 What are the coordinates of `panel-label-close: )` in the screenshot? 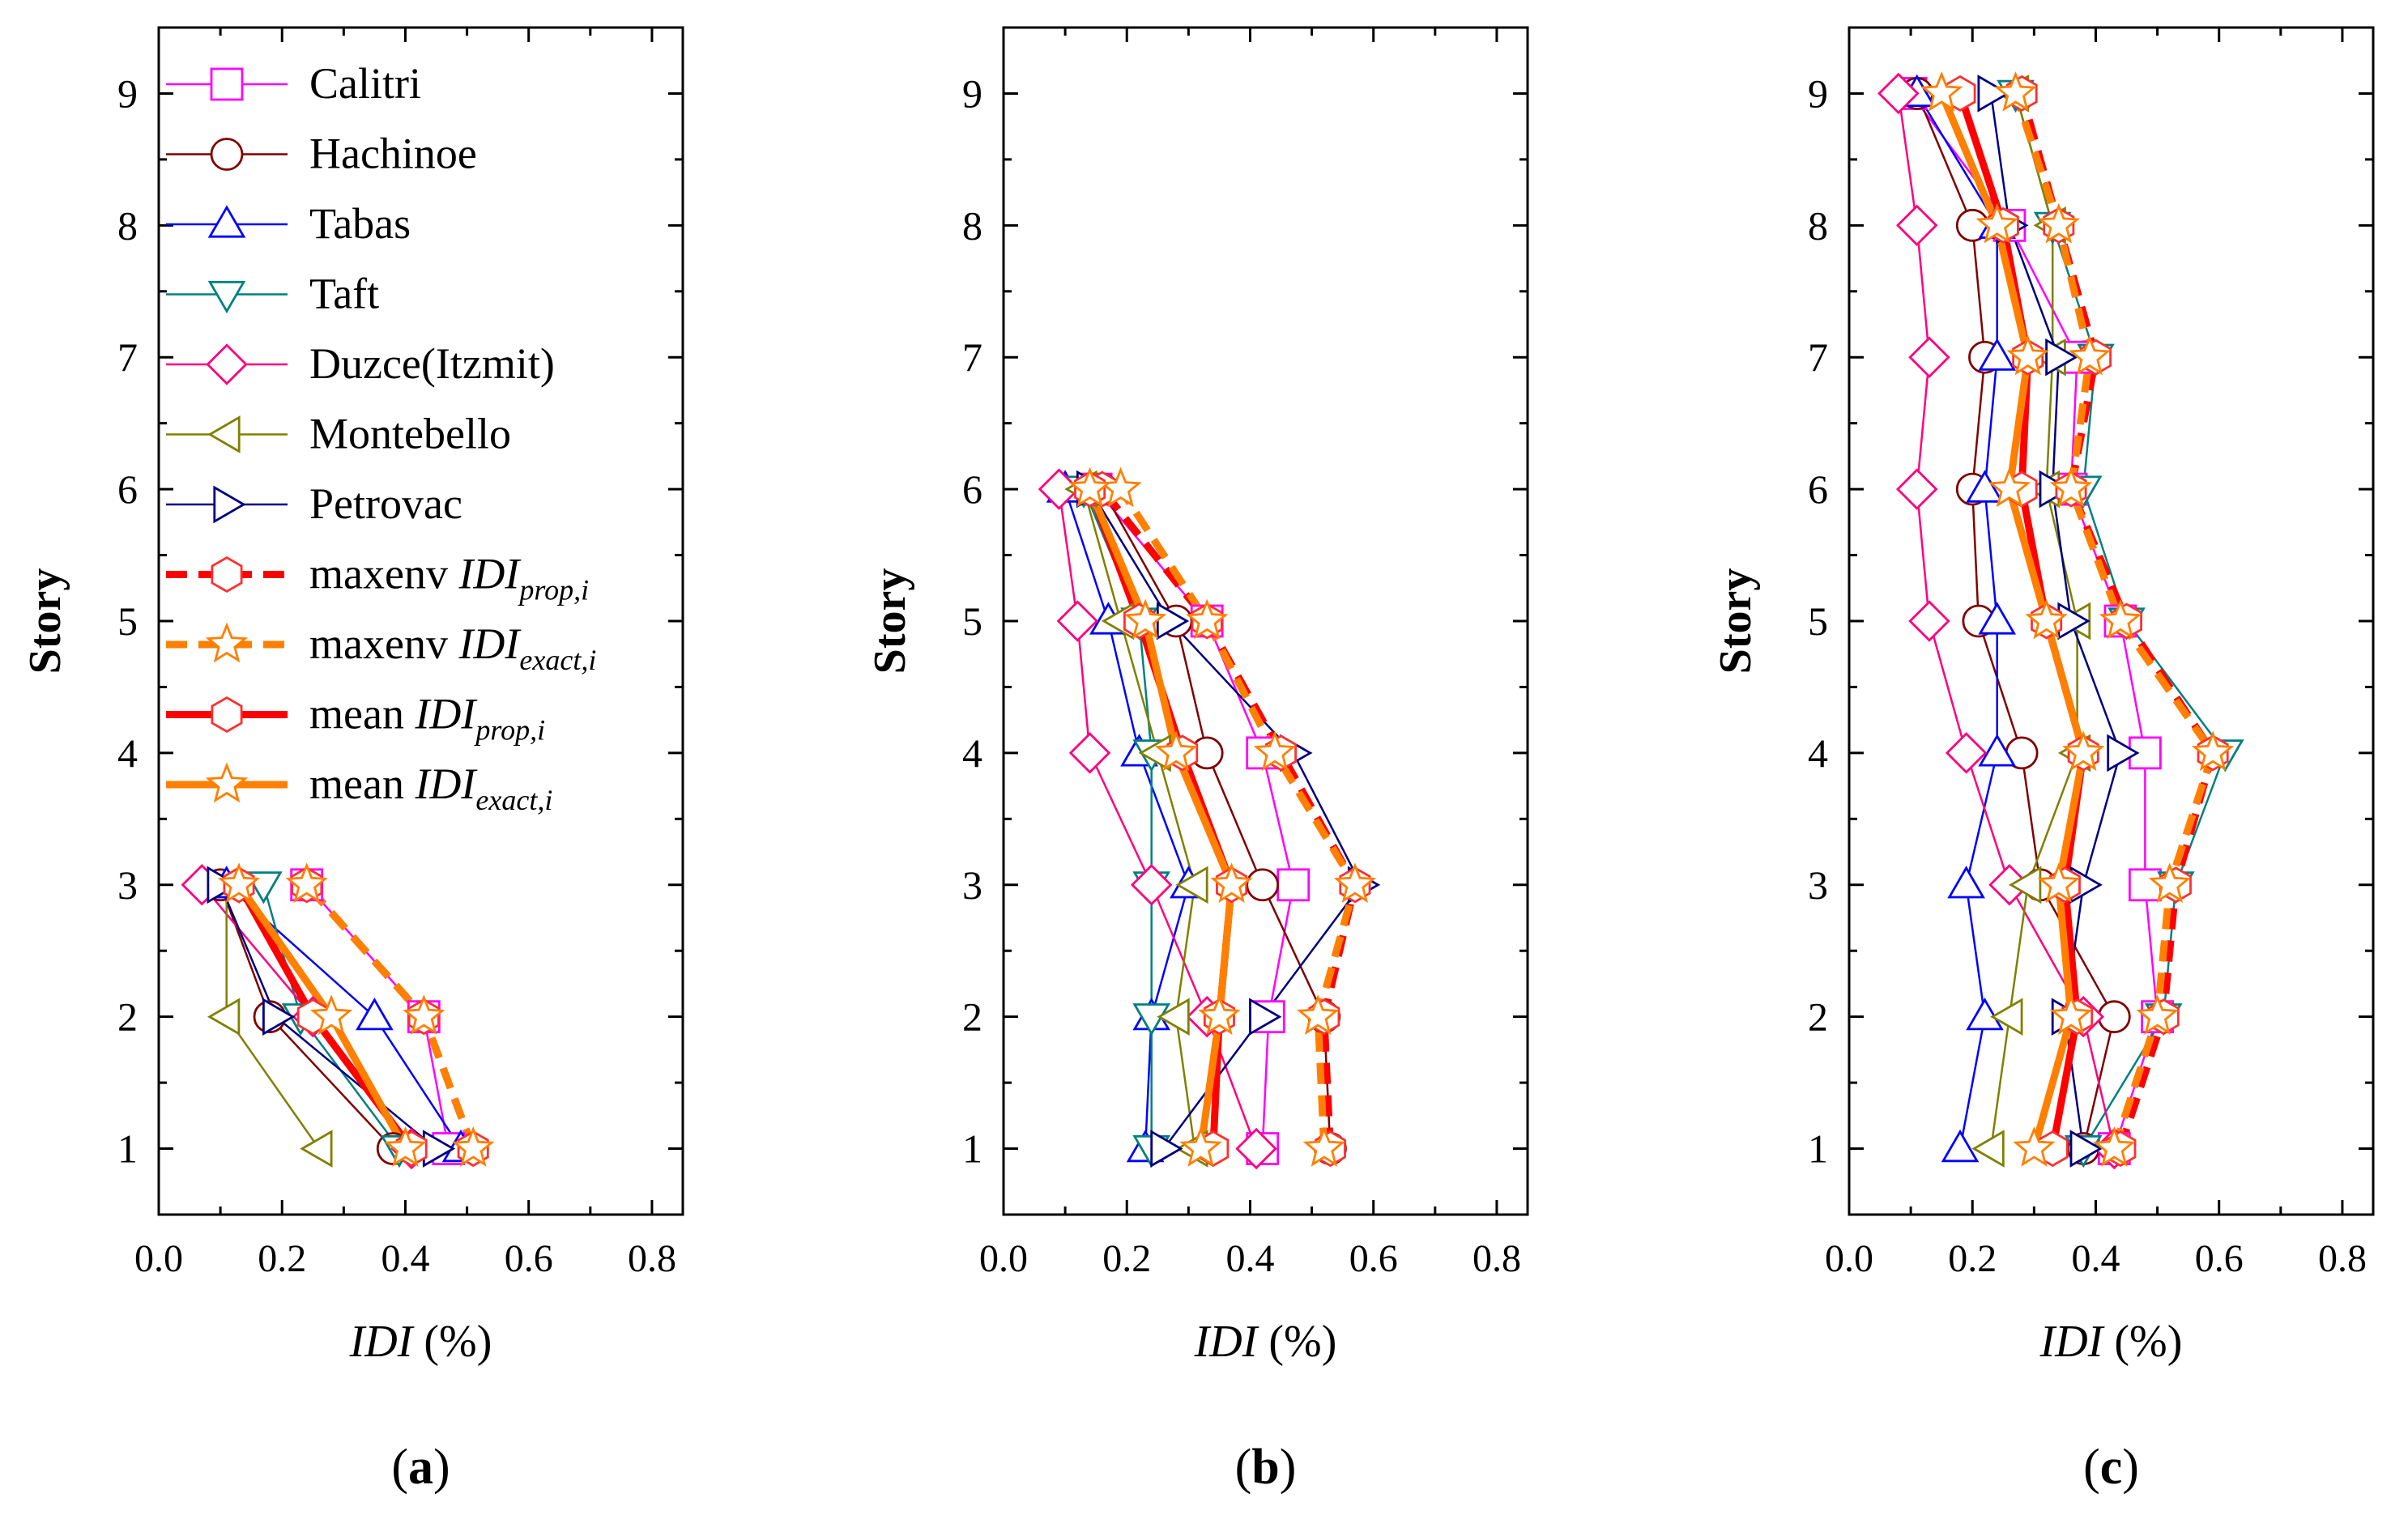 It's located at (441, 1467).